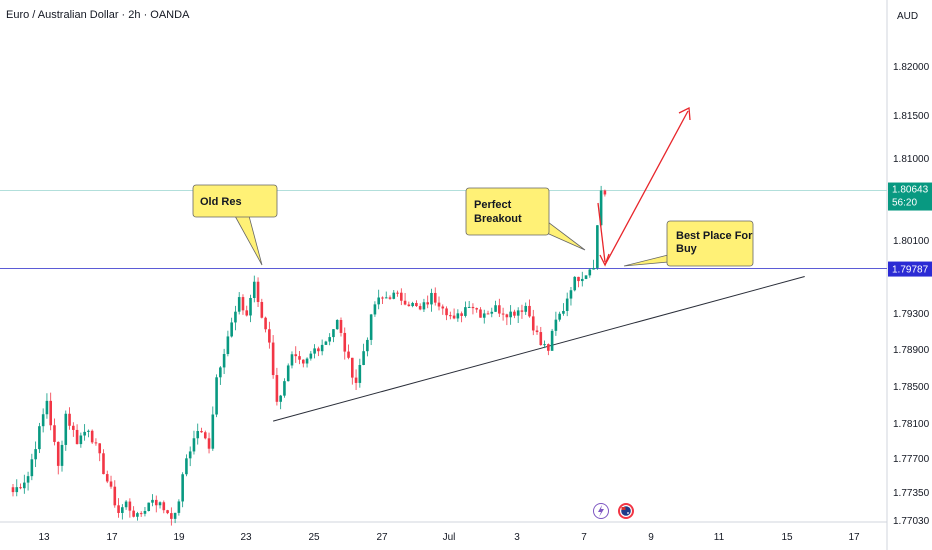 Image resolution: width=932 pixels, height=550 pixels. What do you see at coordinates (179, 537) in the screenshot?
I see `time-tick-label: 19` at bounding box center [179, 537].